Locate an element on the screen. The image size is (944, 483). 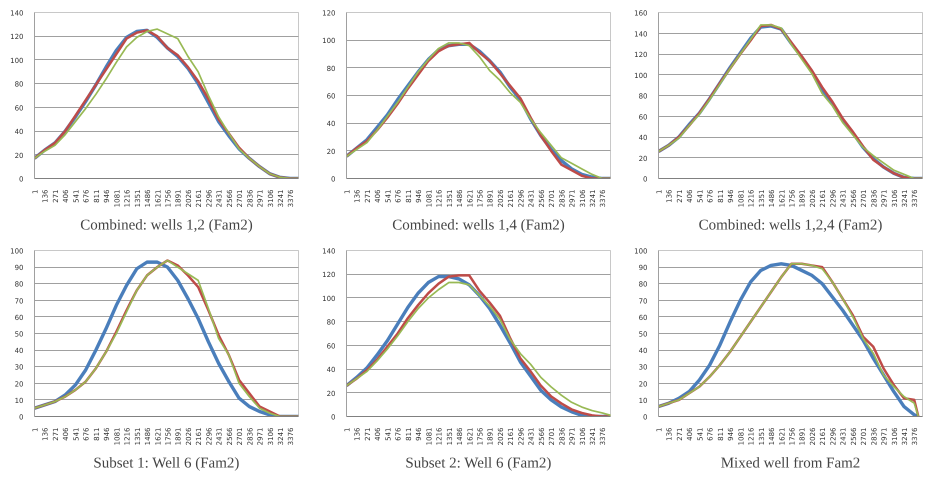
text: Mixed well from Fam2 is located at coordinates (790, 464).